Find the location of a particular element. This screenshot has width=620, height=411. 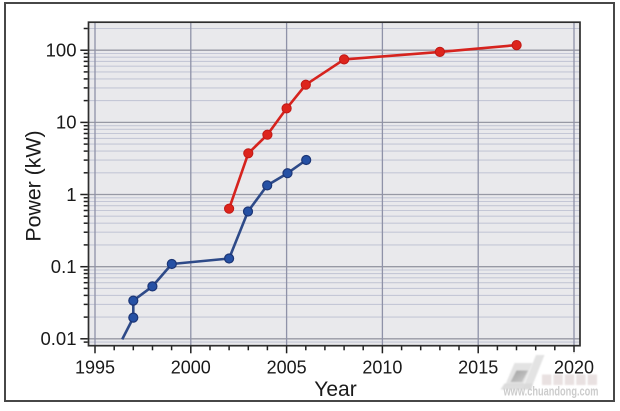

svg-text: www.chuandong.com is located at coordinates (551, 391).